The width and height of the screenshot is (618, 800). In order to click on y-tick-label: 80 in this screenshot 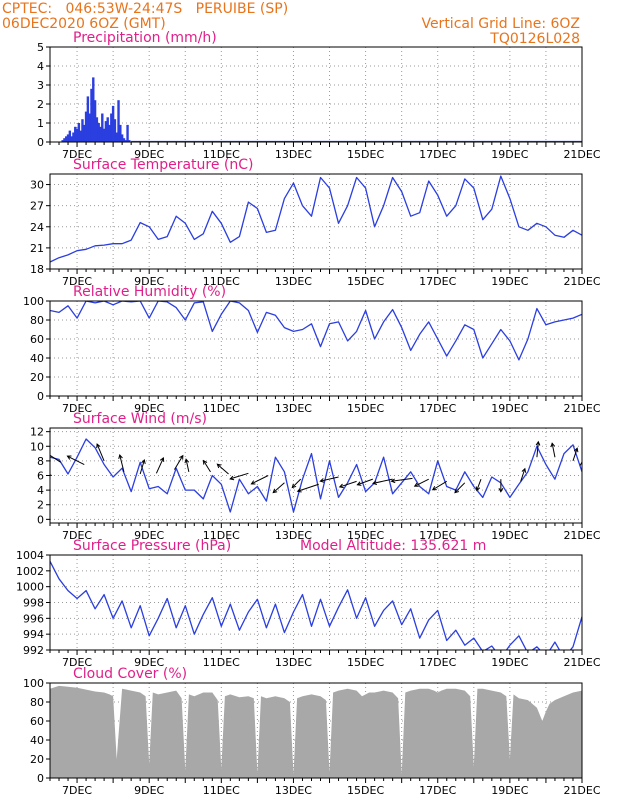, I will do `click(37, 320)`.